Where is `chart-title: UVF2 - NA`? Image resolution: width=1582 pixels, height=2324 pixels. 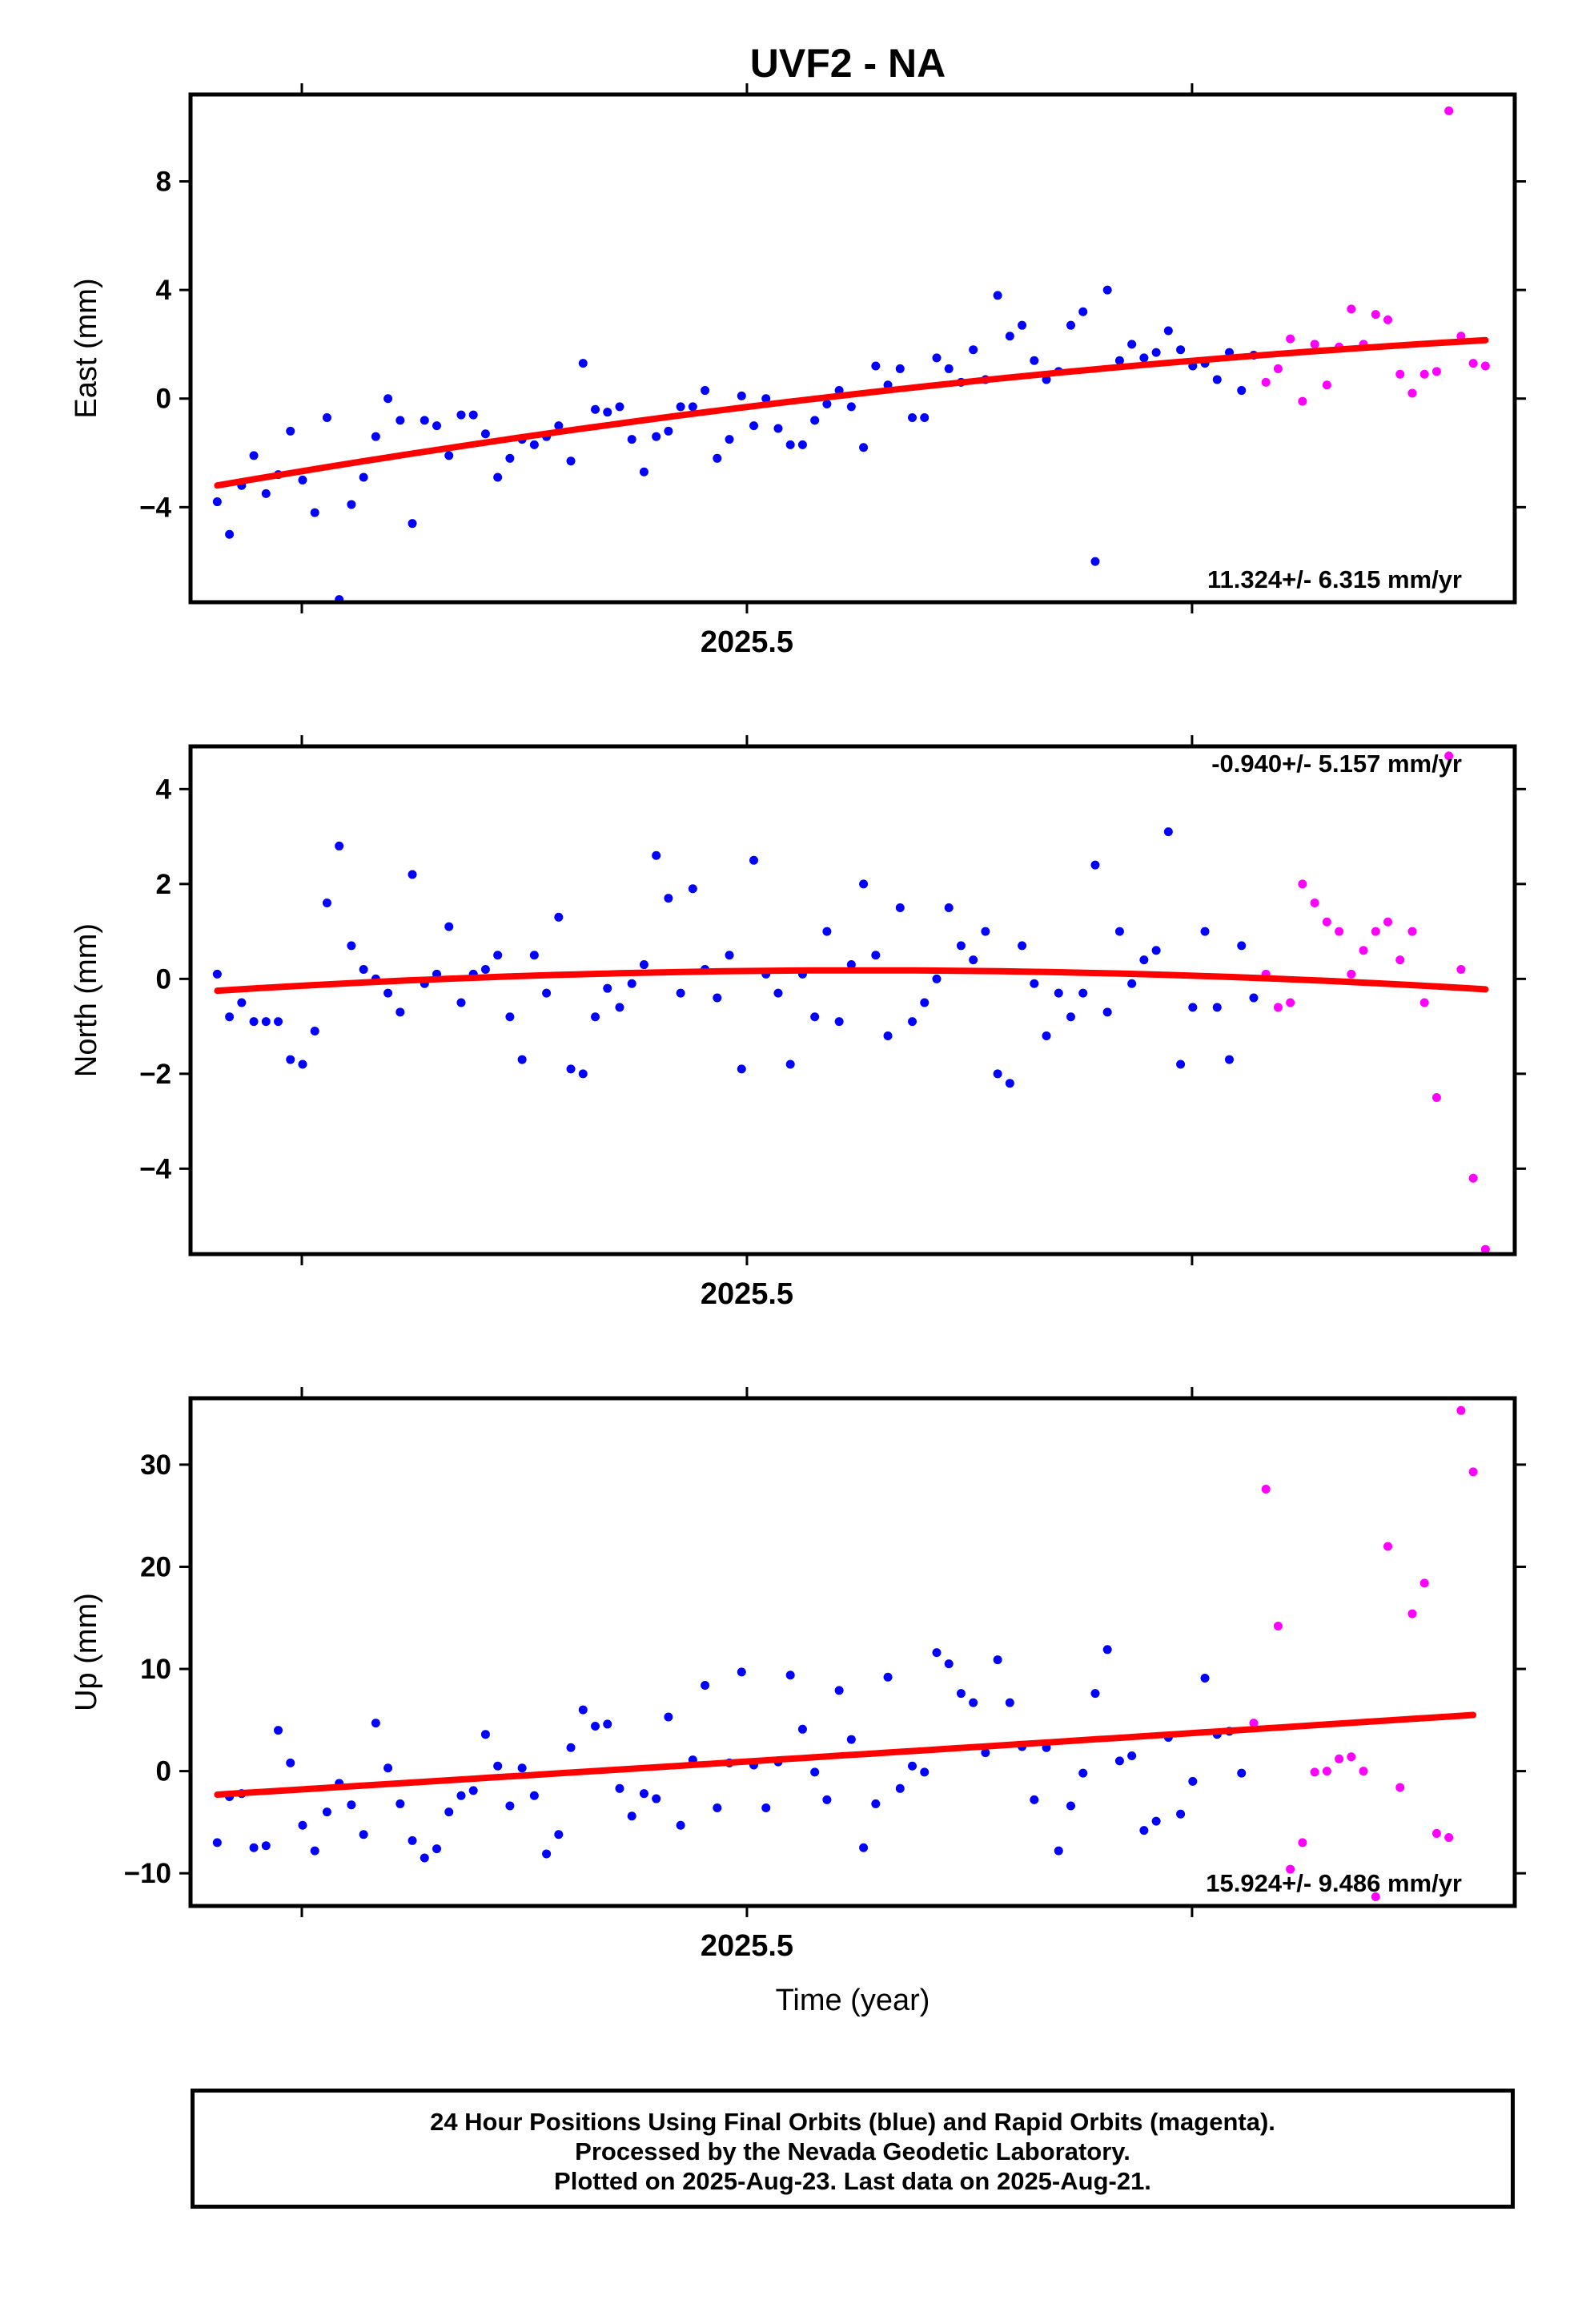 chart-title: UVF2 - NA is located at coordinates (848, 63).